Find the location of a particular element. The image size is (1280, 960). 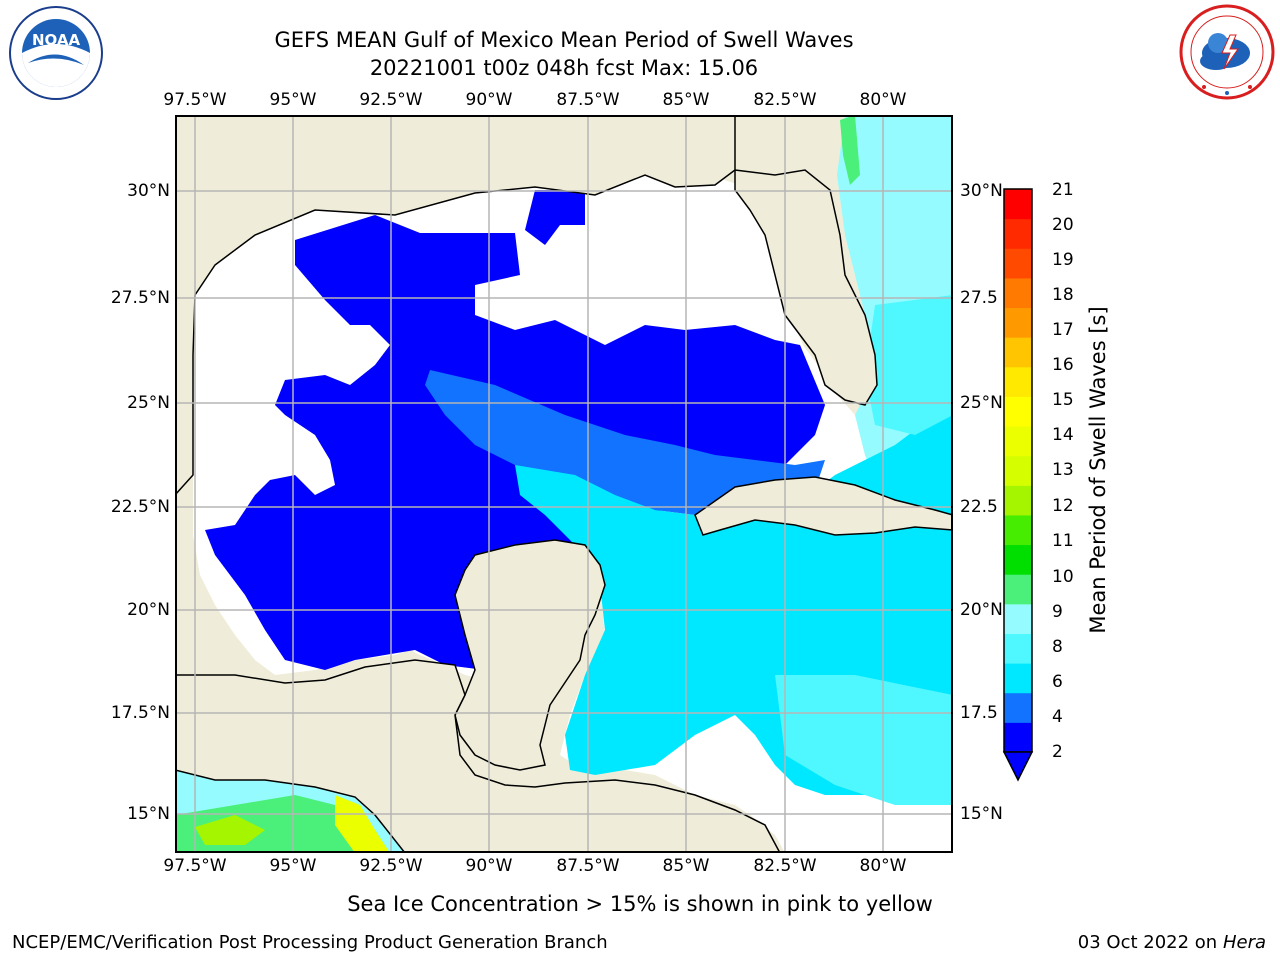

colorbar-tick: 18 is located at coordinates (1063, 295).